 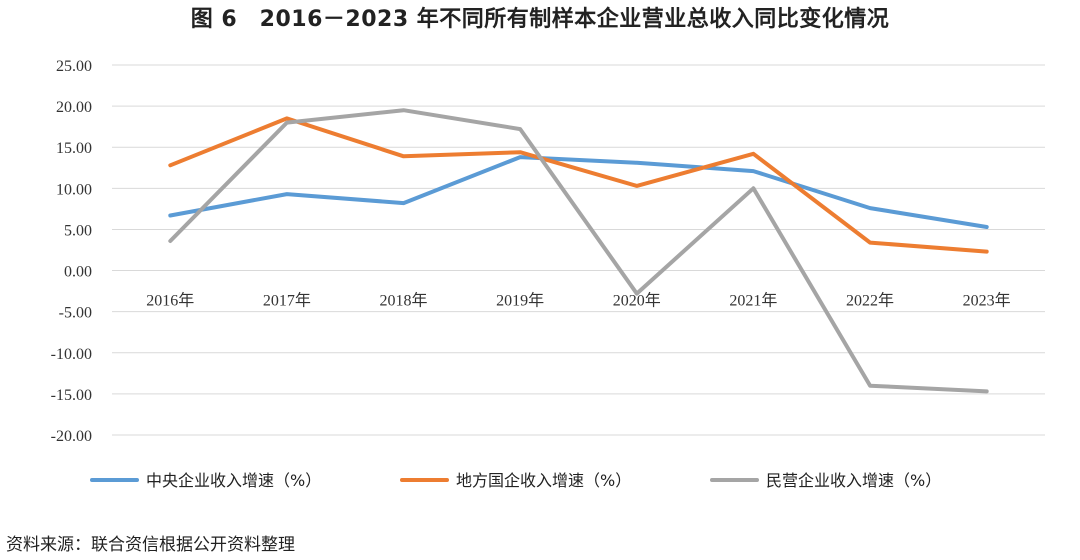 I want to click on x-tick-label: 2023年, so click(x=987, y=301).